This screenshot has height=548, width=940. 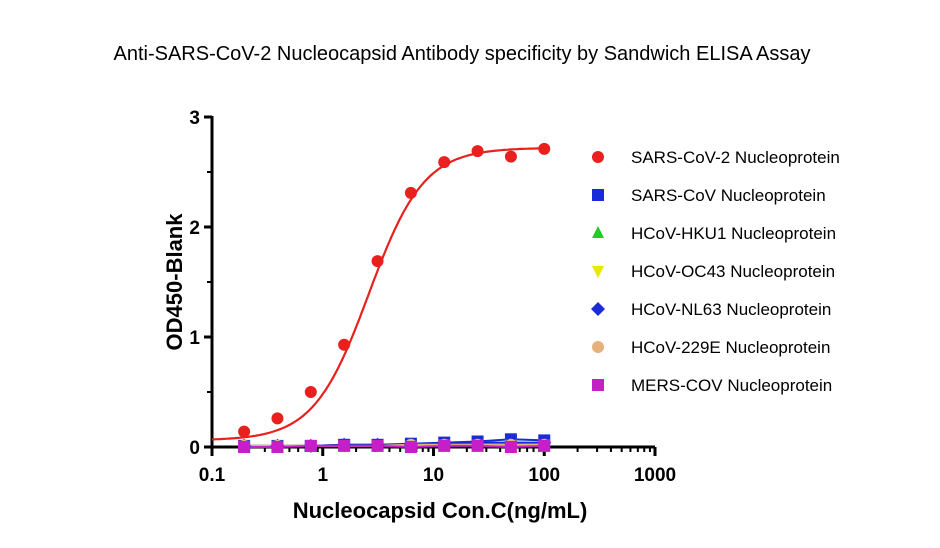 I want to click on x-tick-label: 100, so click(x=544, y=475).